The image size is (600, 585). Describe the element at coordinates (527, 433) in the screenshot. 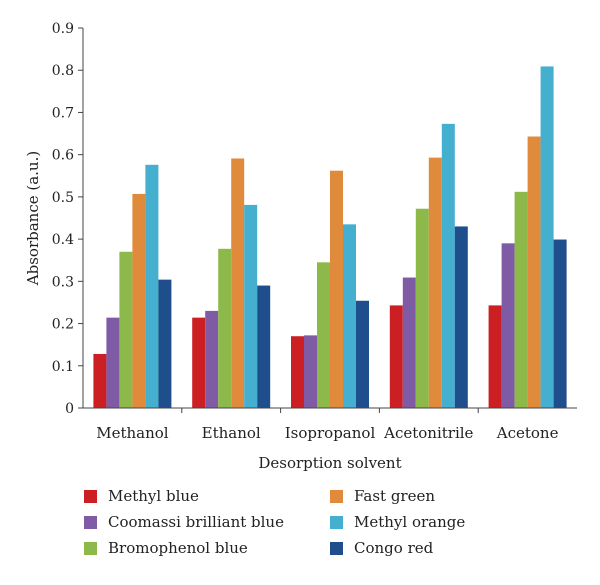

I see `x-tick-label: Acetone` at that location.